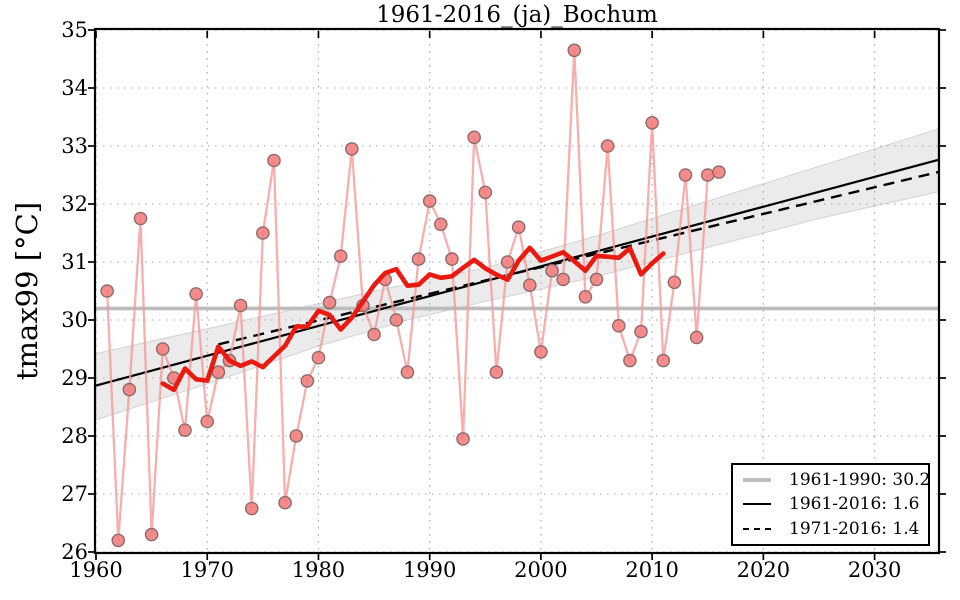  What do you see at coordinates (74, 436) in the screenshot?
I see `y-tick-label: 28` at bounding box center [74, 436].